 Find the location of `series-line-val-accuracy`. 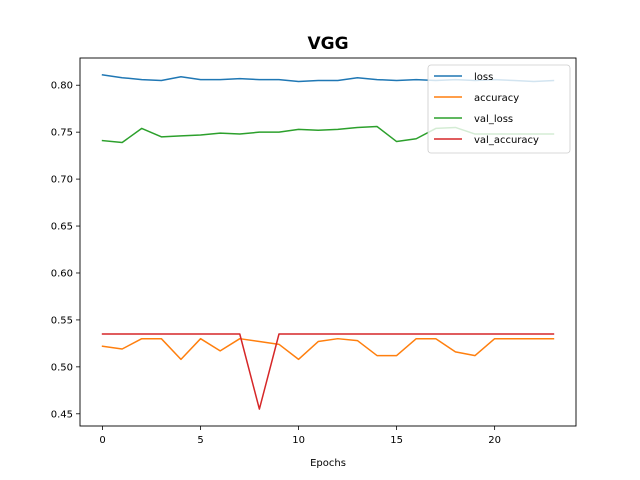

series-line-val-accuracy is located at coordinates (328, 371).